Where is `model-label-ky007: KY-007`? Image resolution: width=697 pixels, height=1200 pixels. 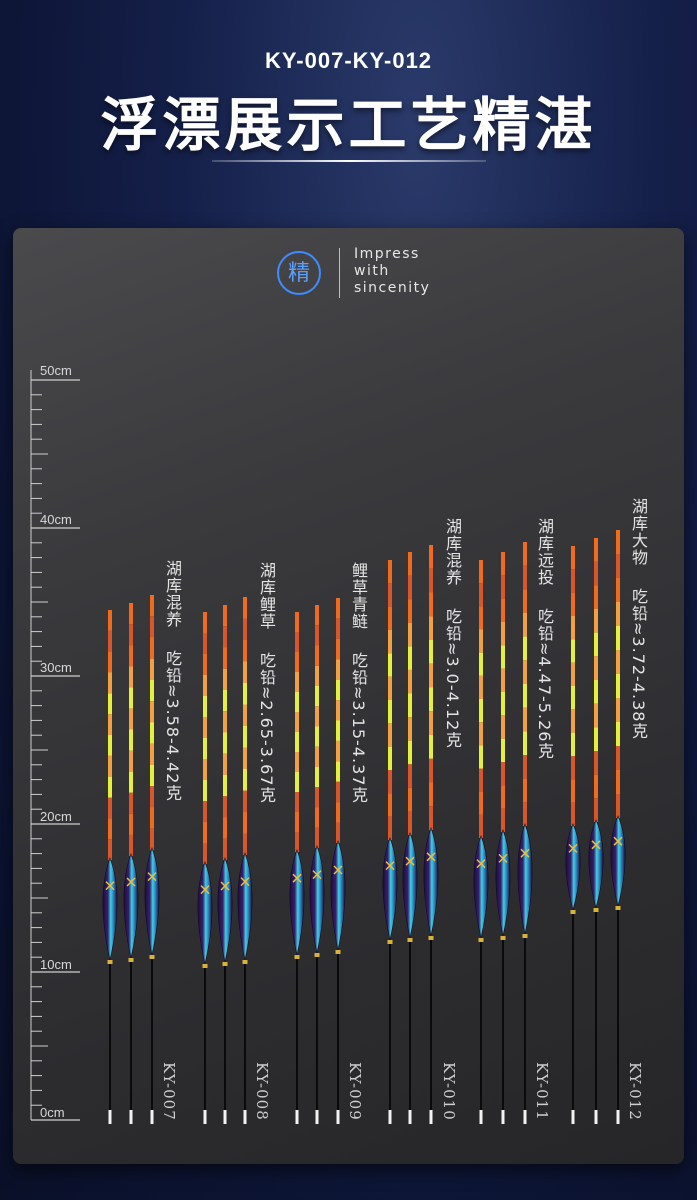 model-label-ky007: KY-007 is located at coordinates (169, 1091).